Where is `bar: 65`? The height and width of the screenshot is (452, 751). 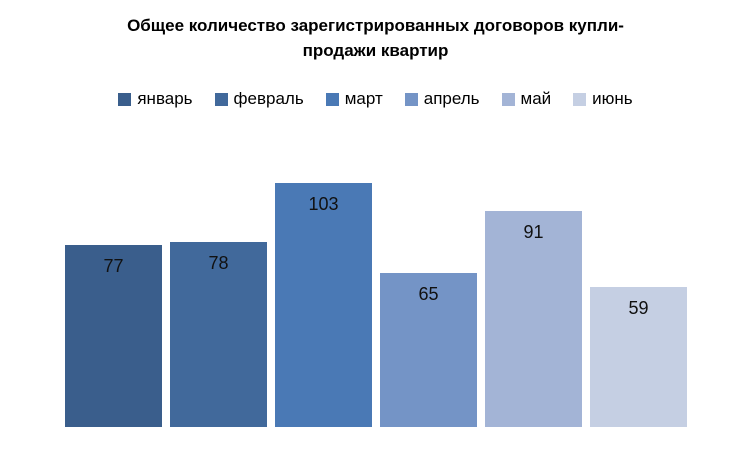 bar: 65 is located at coordinates (428, 350).